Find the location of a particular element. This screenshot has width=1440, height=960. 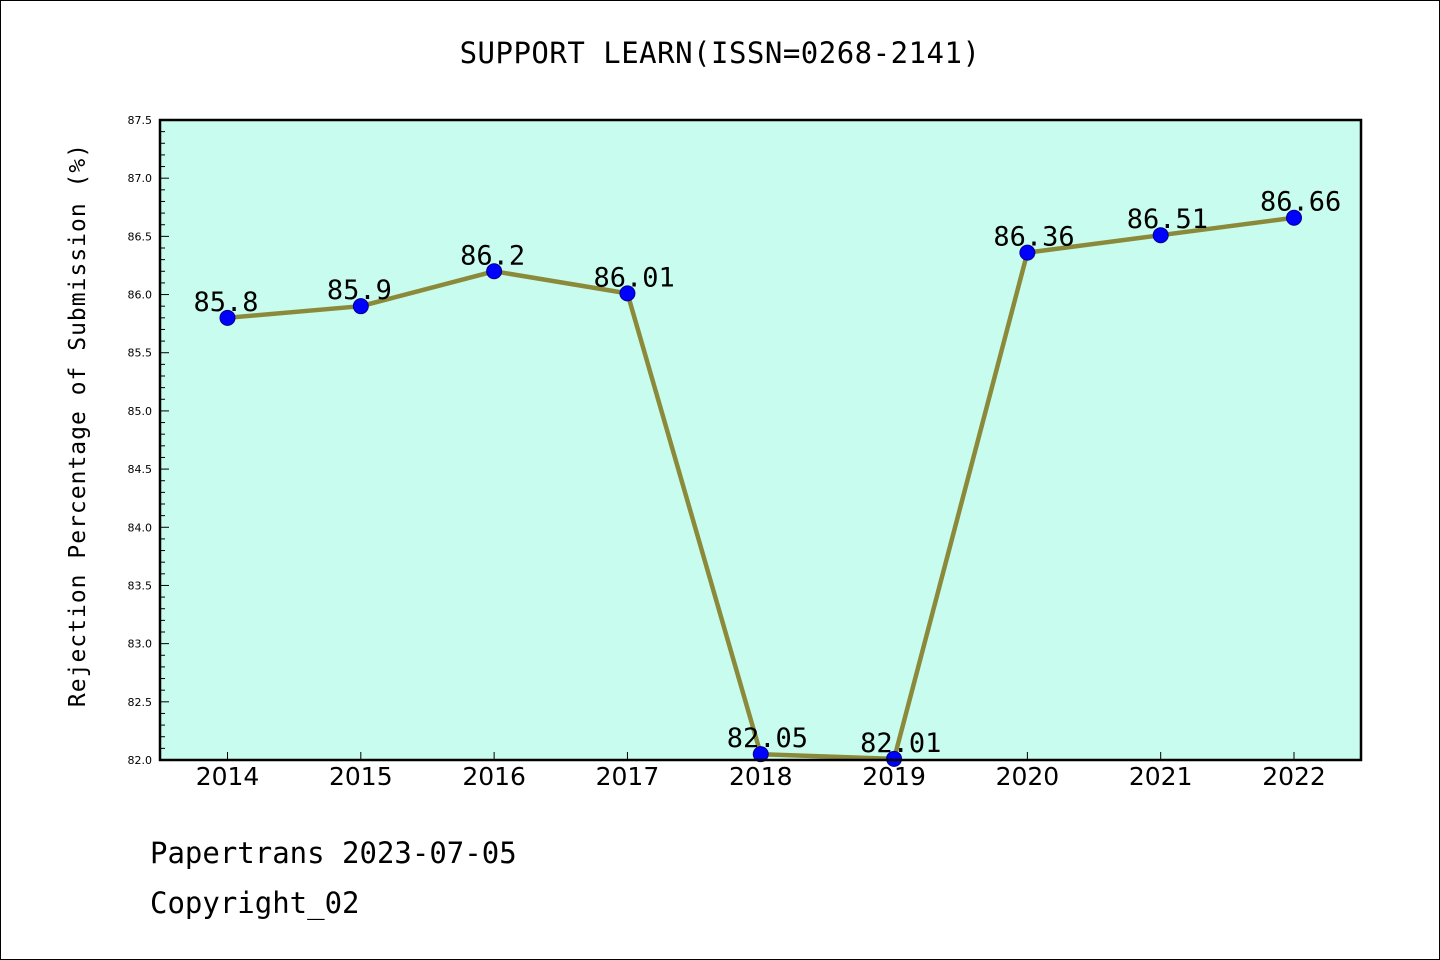

x-tick-label: 2020 is located at coordinates (1028, 776).